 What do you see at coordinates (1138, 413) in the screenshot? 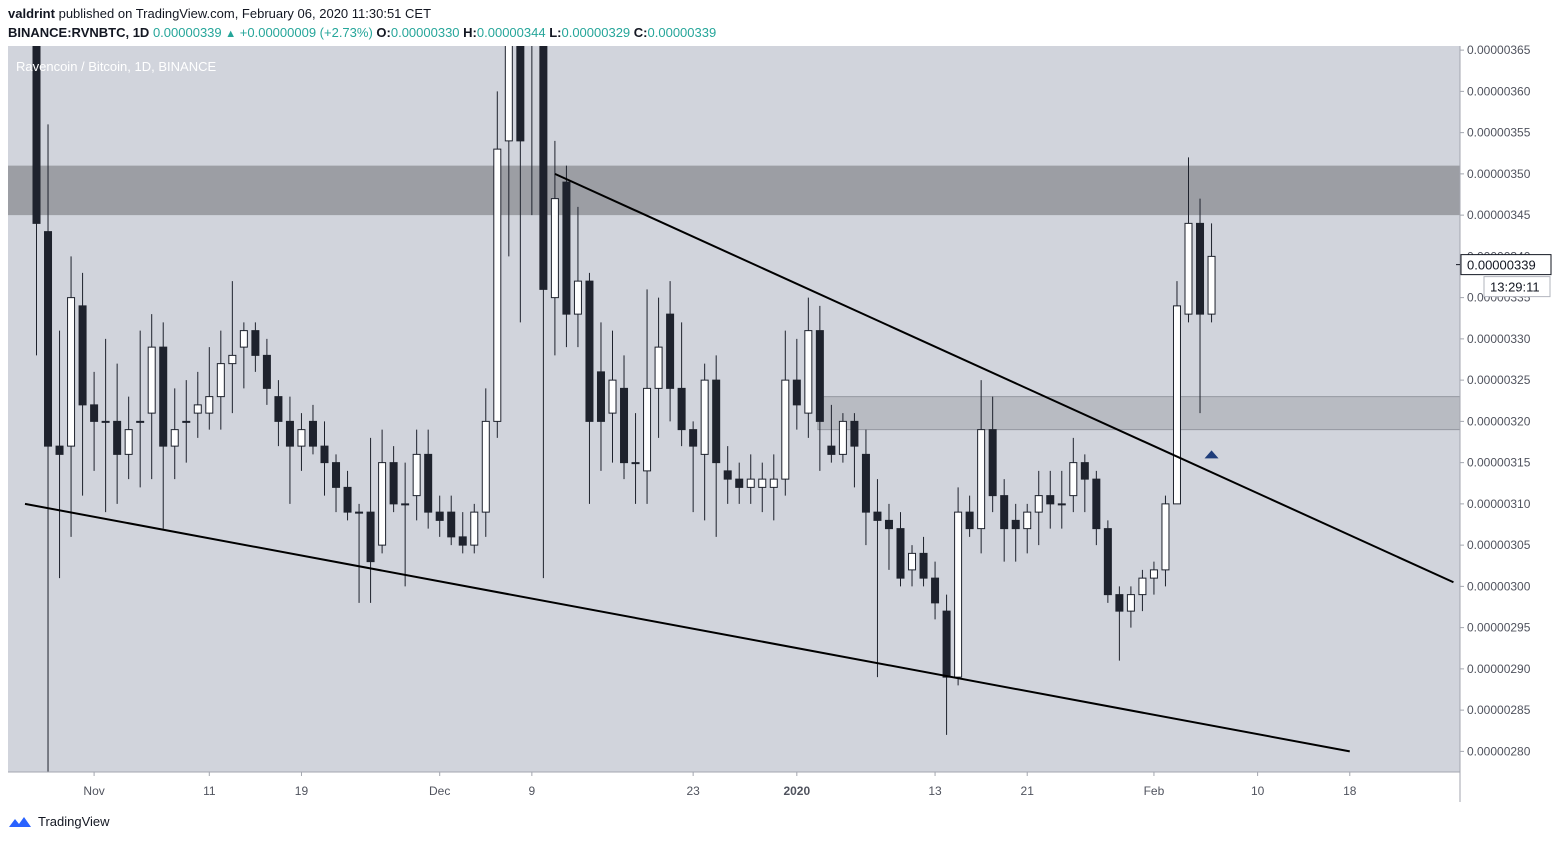
I see `support-zone` at bounding box center [1138, 413].